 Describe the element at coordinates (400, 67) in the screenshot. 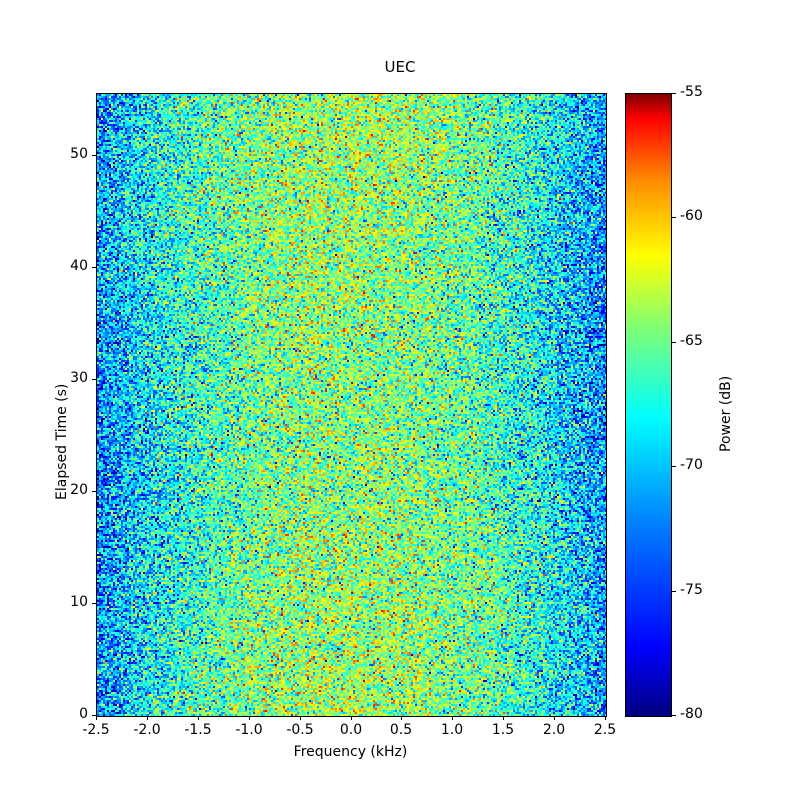

I see `title-line-station: UEC` at that location.